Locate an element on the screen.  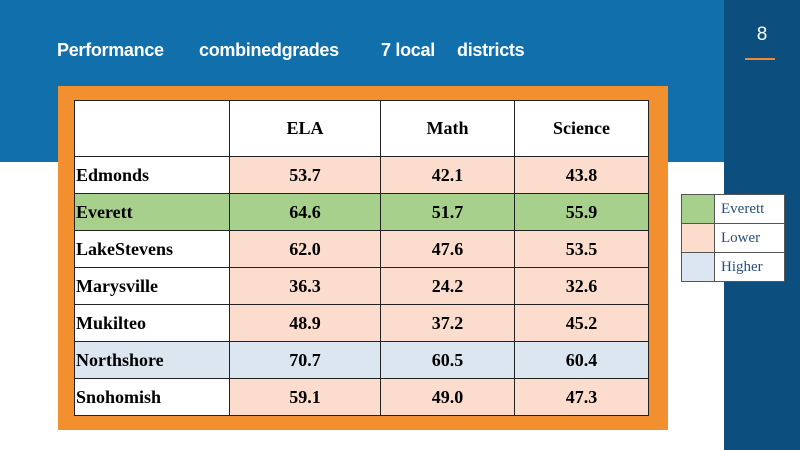
slide-title-part-3: 7 local is located at coordinates (408, 50).